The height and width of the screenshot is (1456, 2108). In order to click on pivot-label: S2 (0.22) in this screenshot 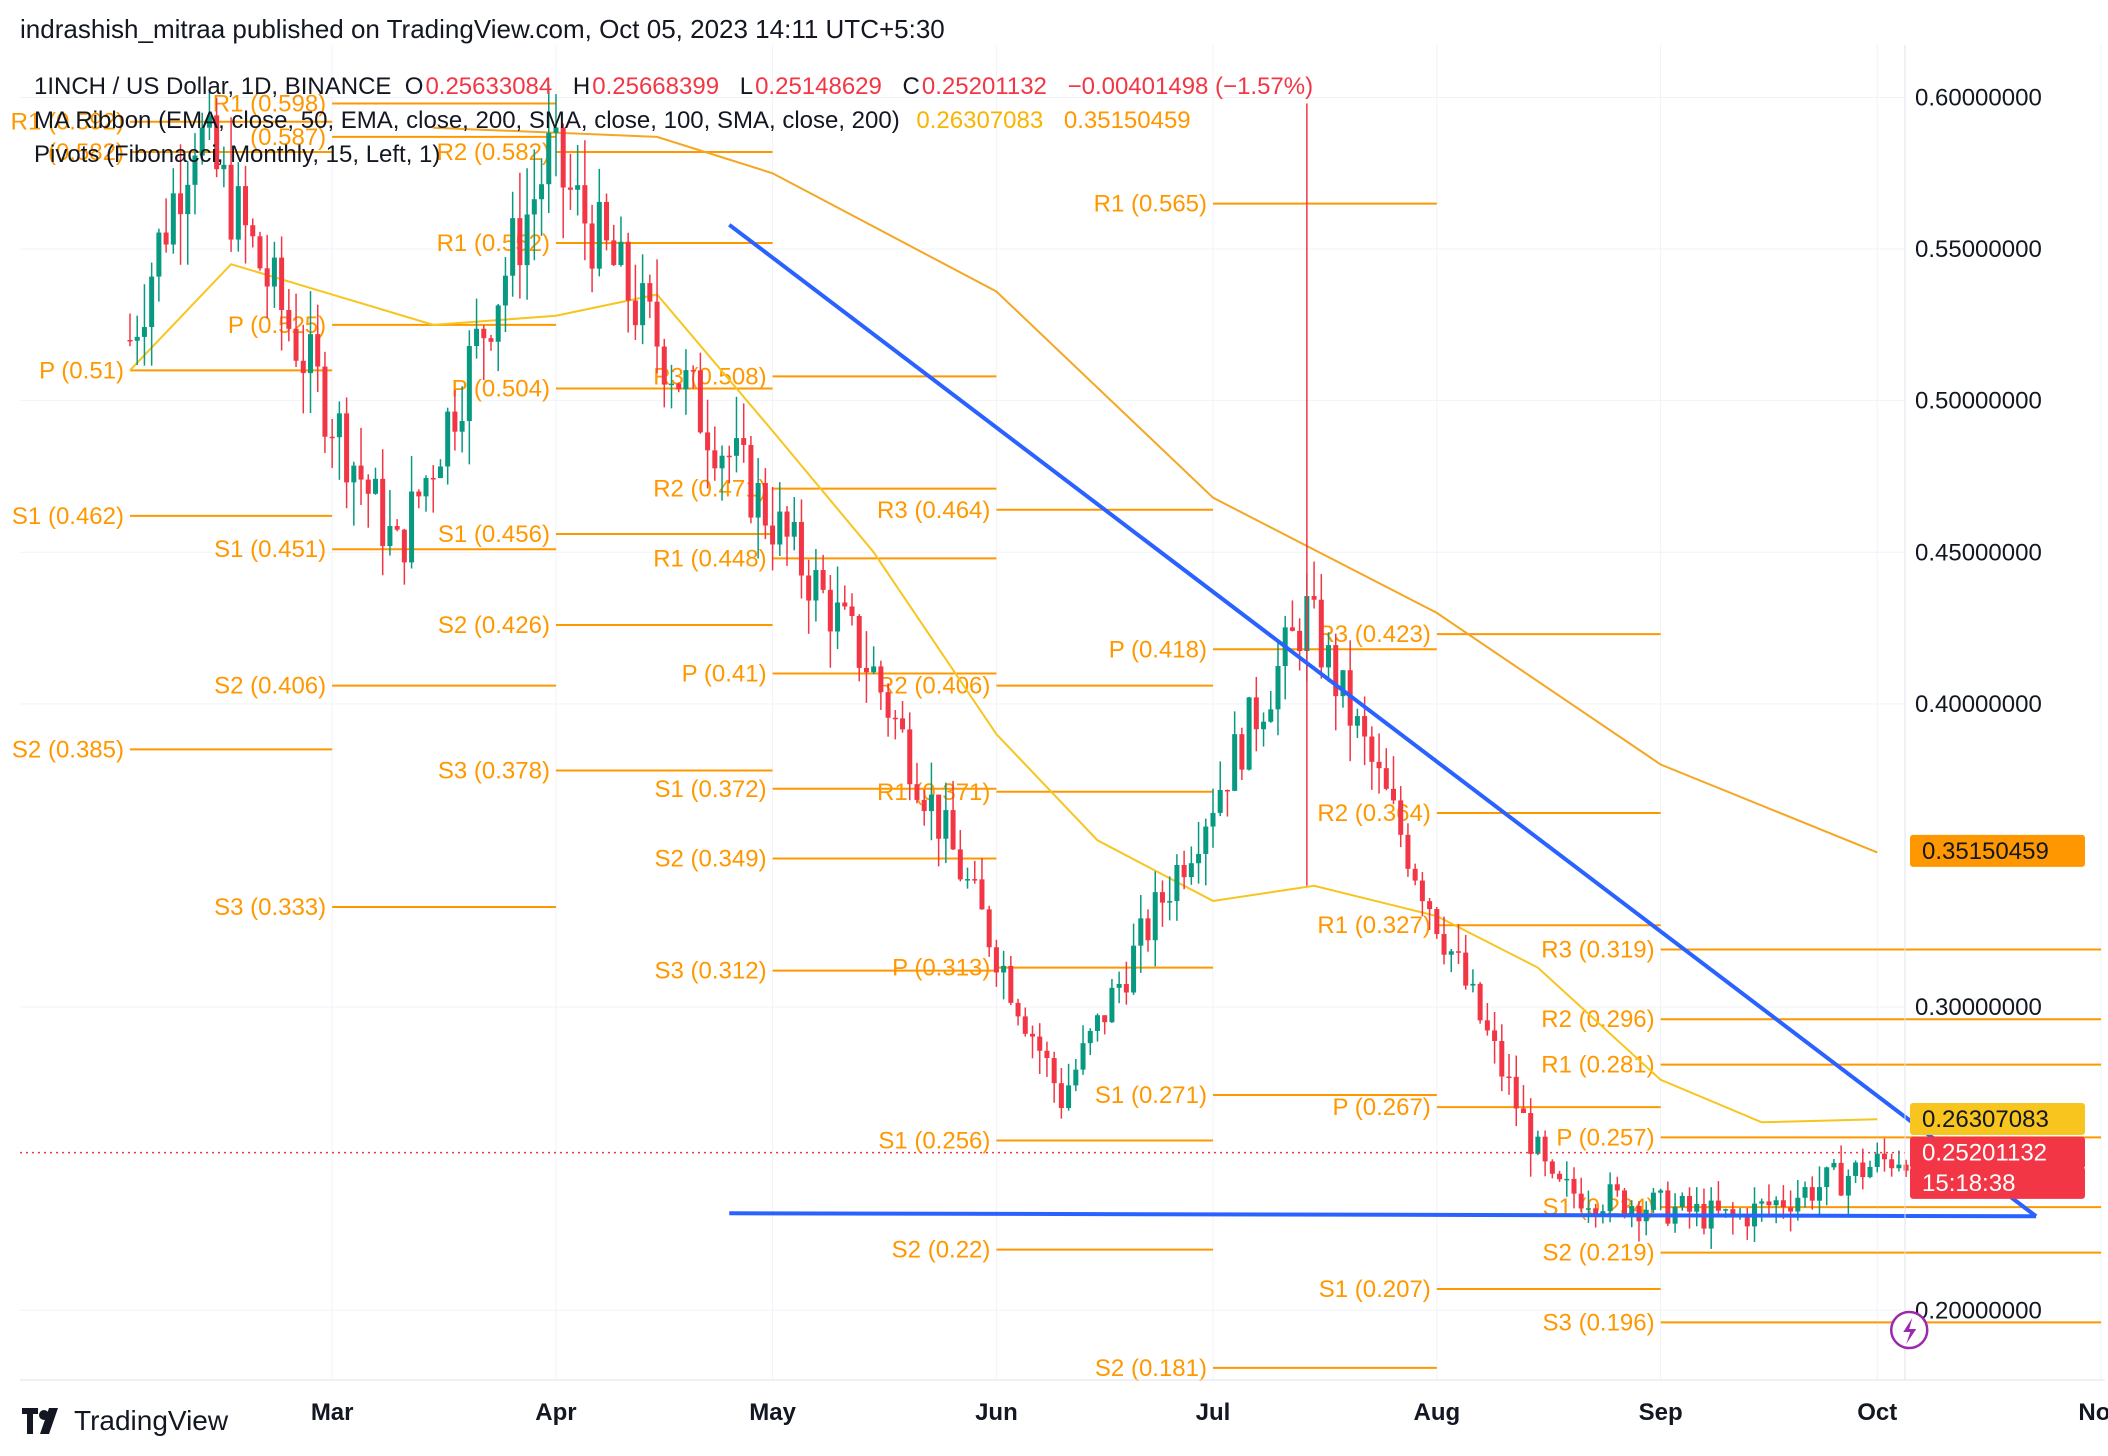, I will do `click(941, 1250)`.